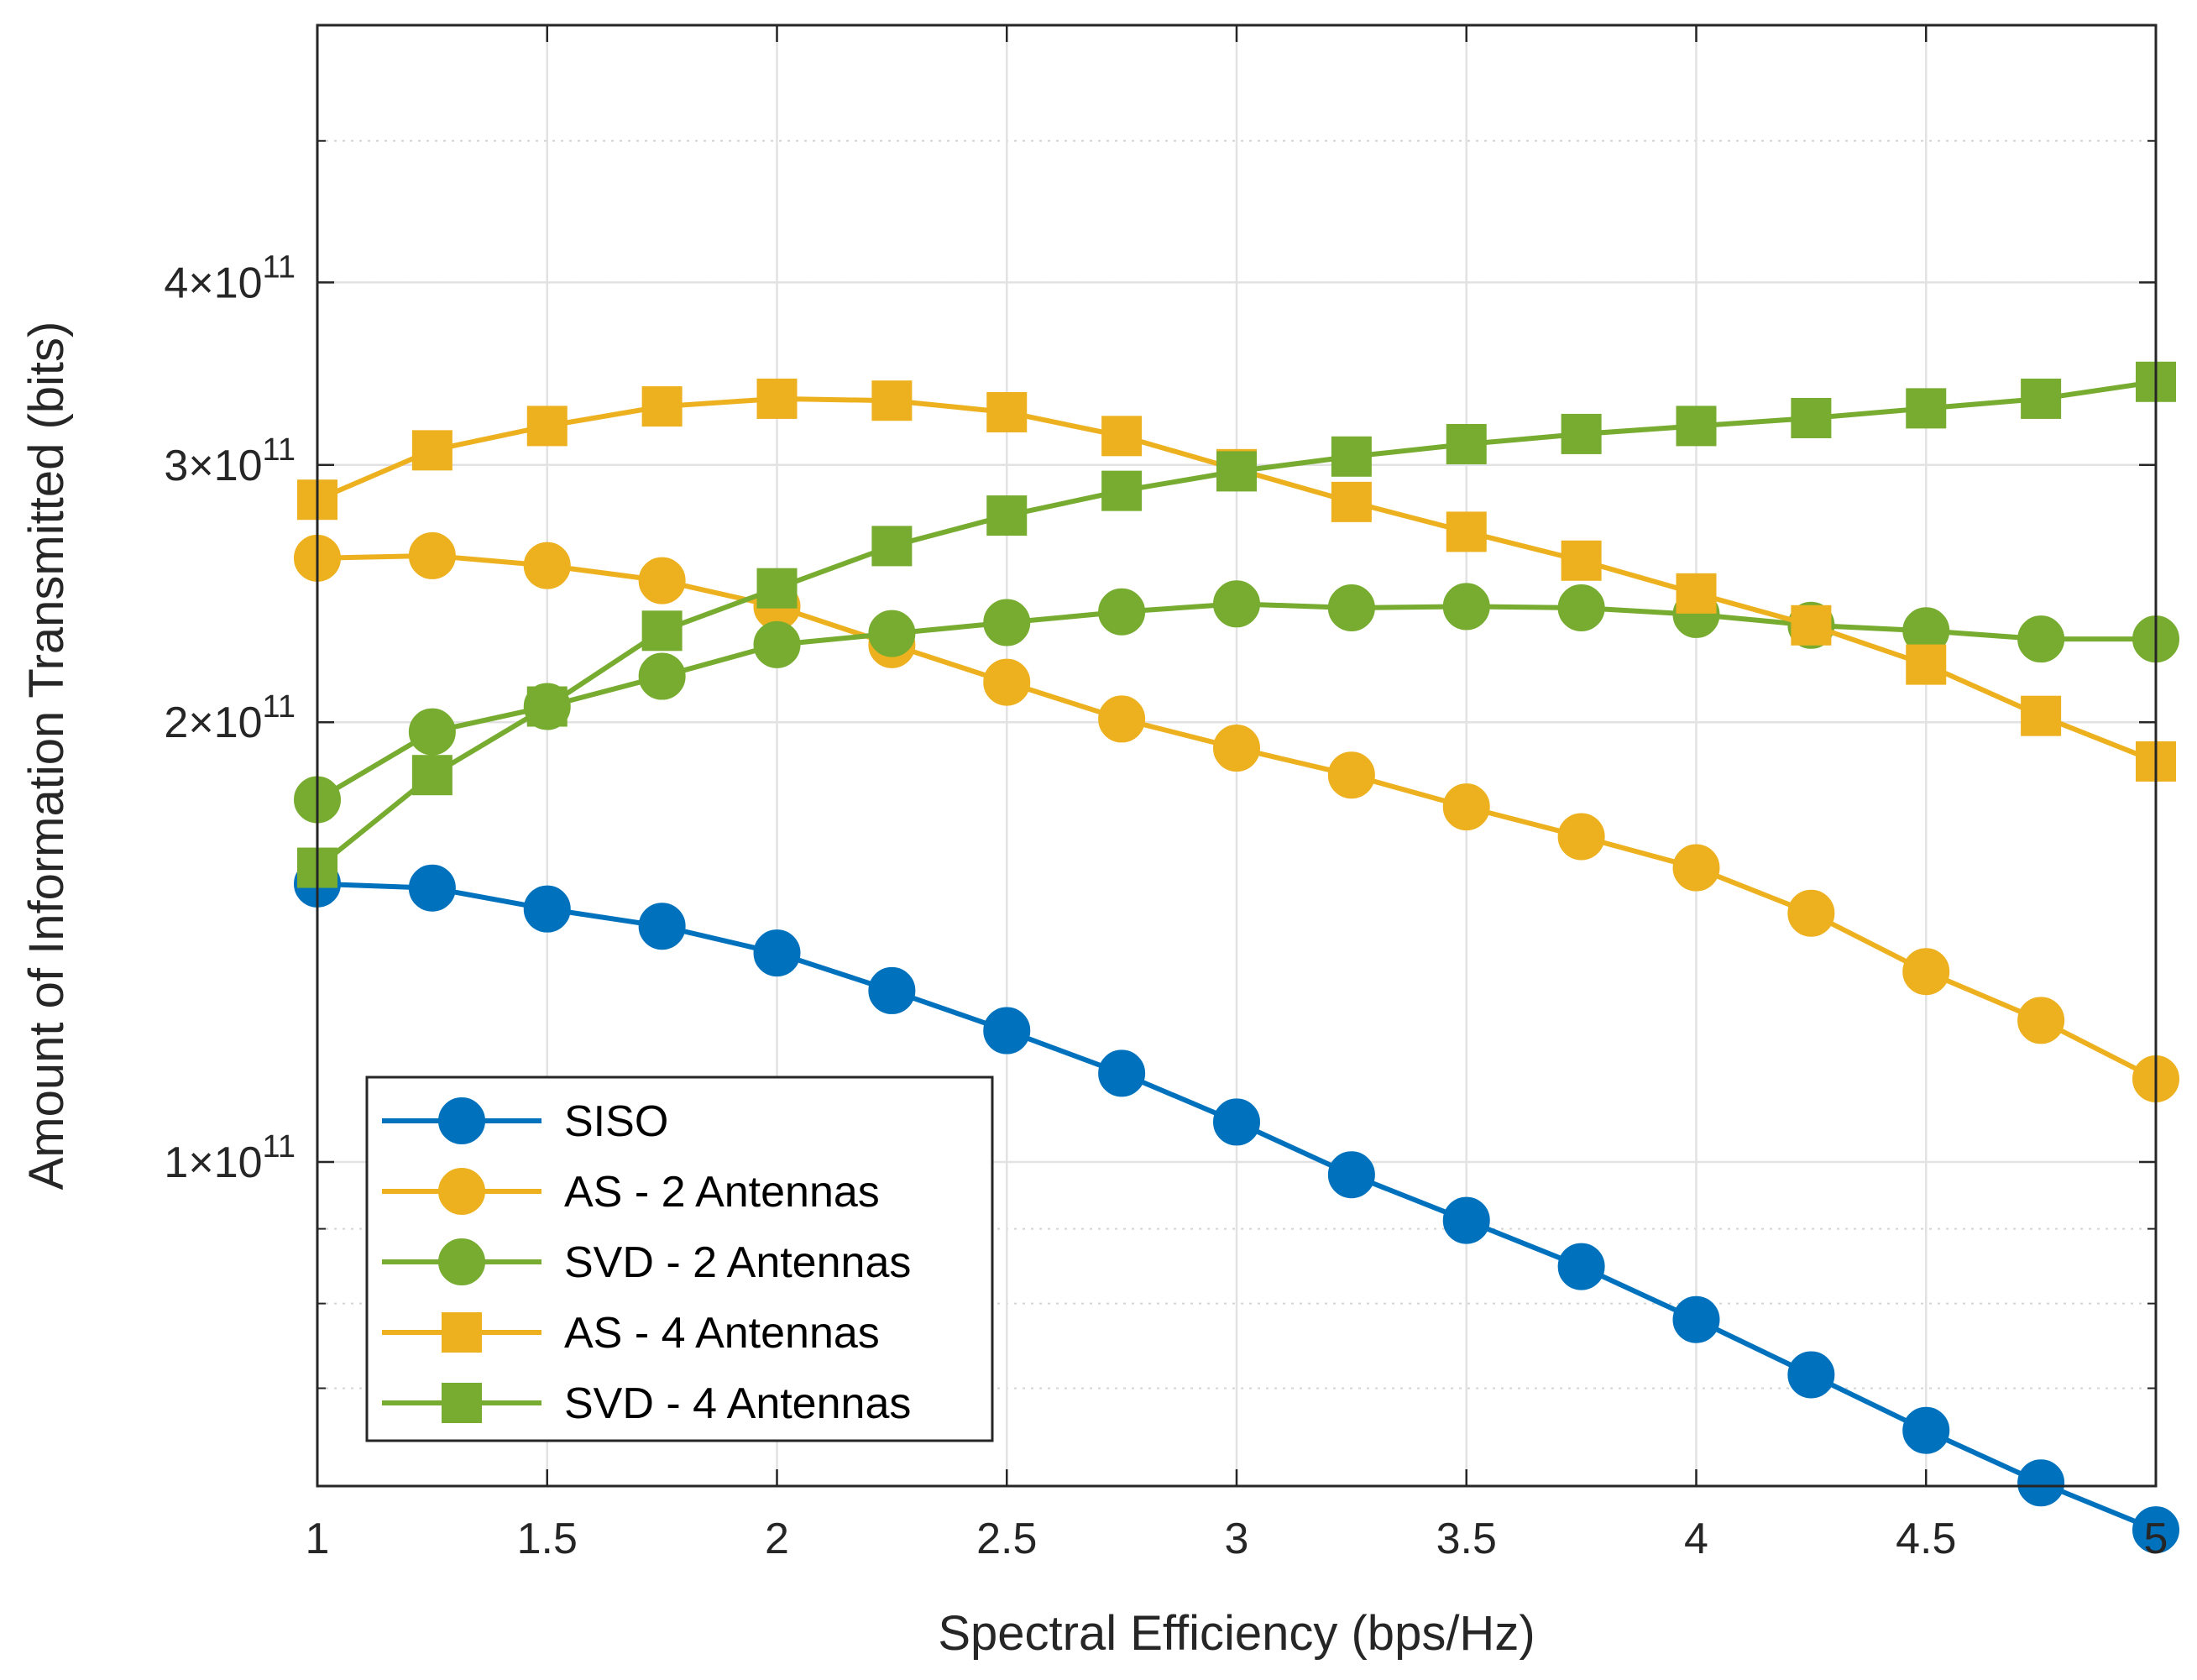 Image resolution: width=2197 pixels, height=1680 pixels. I want to click on legend-label: AS - 4 Antennas, so click(722, 1333).